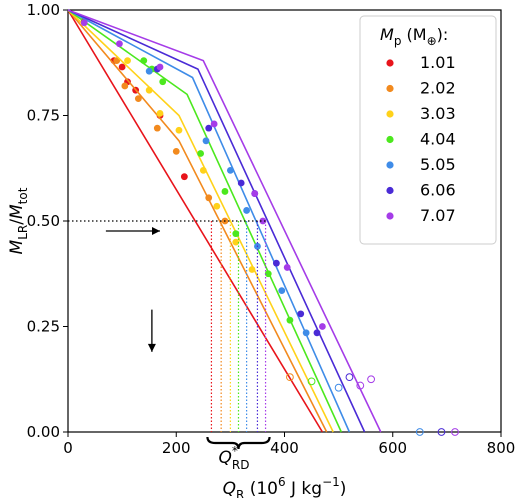 The height and width of the screenshot is (498, 520). Describe the element at coordinates (438, 190) in the screenshot. I see `legend-label: 6.06` at that location.